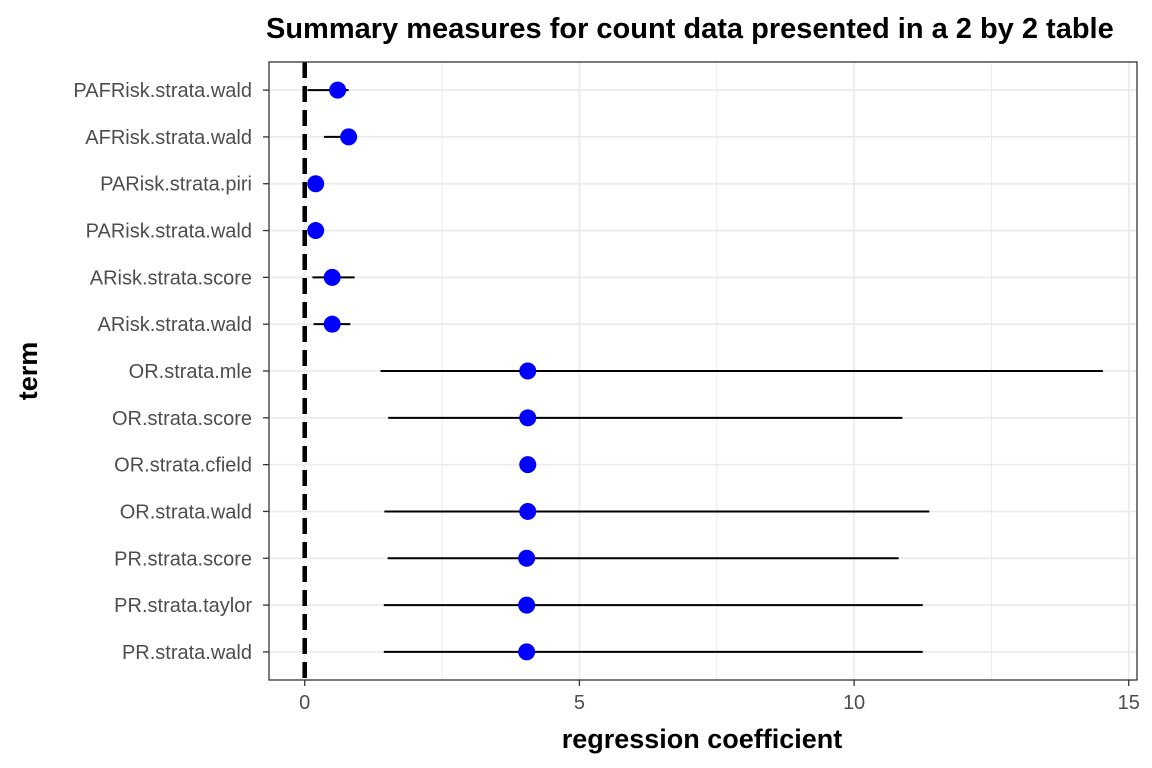 The width and height of the screenshot is (1152, 768). I want to click on y-tick-label: PAFRisk.strata.wald, so click(162, 91).